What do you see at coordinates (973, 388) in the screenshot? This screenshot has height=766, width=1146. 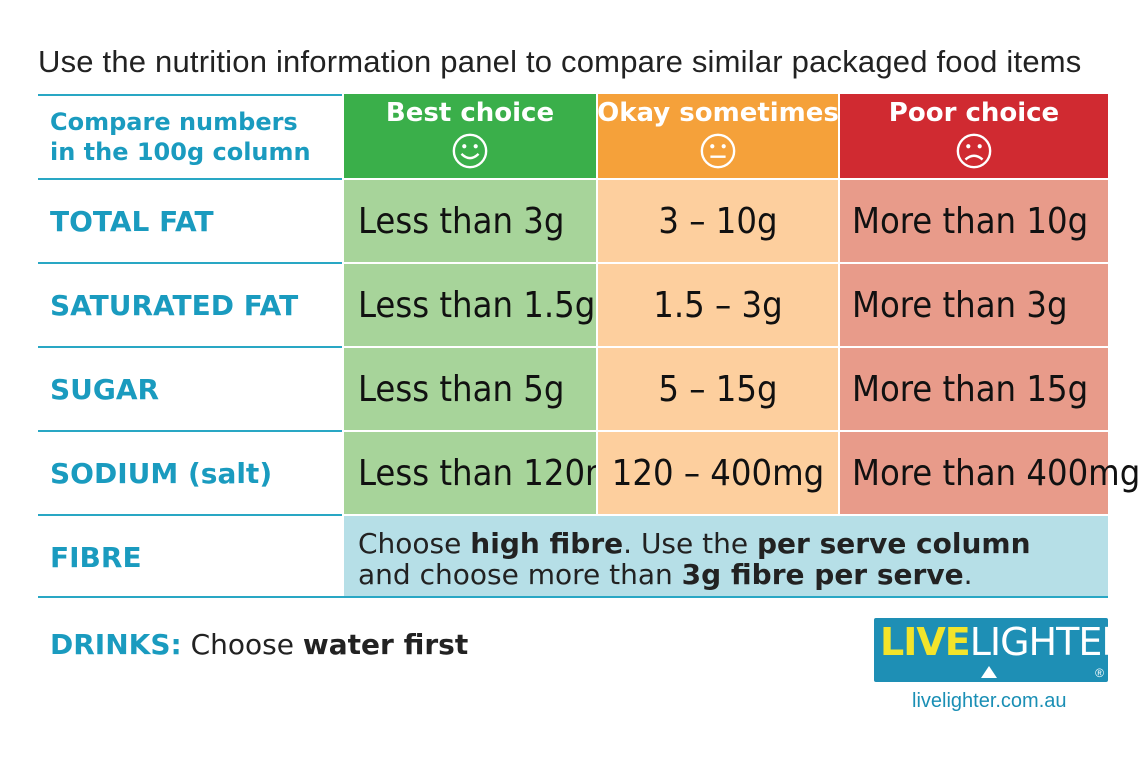 I see `poor-value: More than 15g` at bounding box center [973, 388].